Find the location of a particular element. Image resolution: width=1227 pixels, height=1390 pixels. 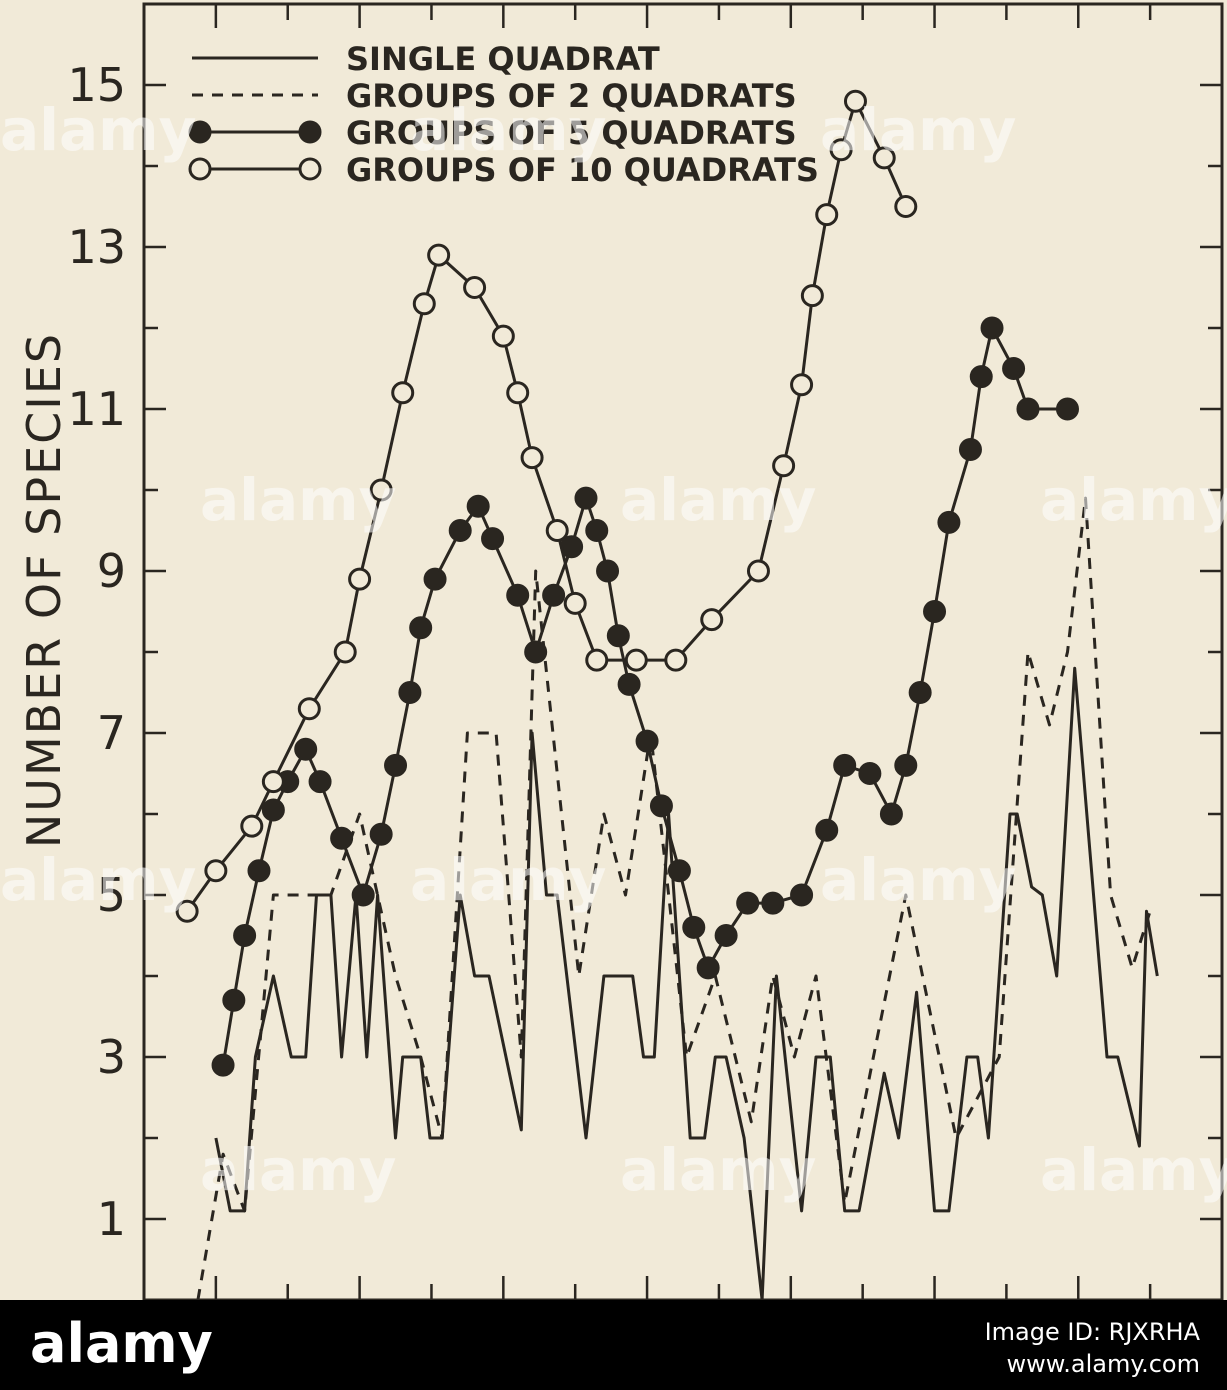

y-tick-label: 11 is located at coordinates (96, 409).